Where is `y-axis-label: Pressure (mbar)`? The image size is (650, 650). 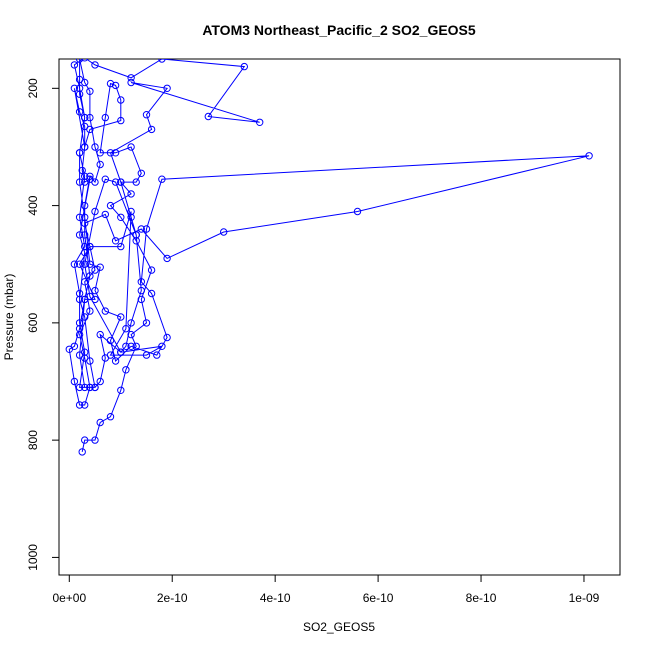
y-axis-label: Pressure (mbar) is located at coordinates (9, 317).